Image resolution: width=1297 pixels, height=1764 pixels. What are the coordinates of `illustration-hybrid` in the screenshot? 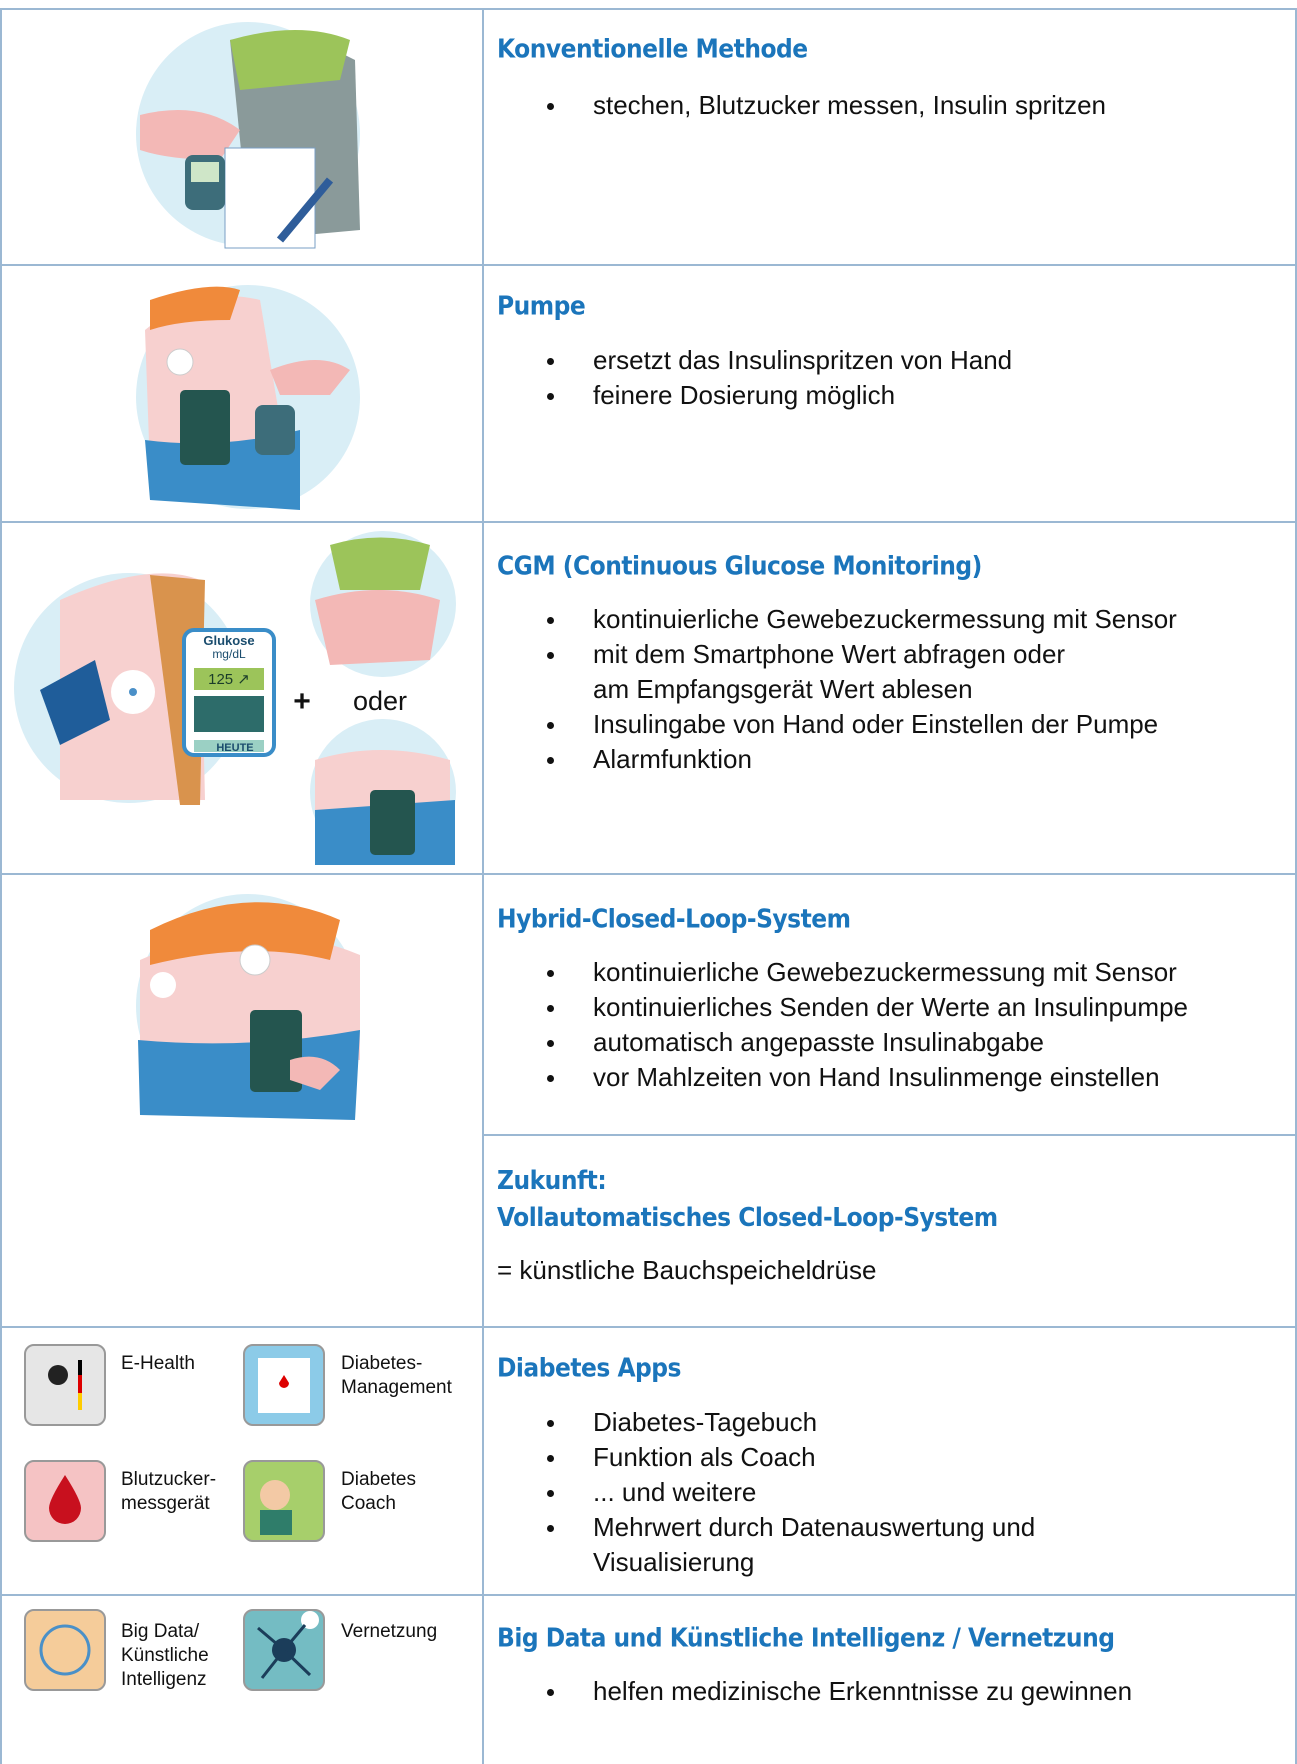 It's located at (248, 1007).